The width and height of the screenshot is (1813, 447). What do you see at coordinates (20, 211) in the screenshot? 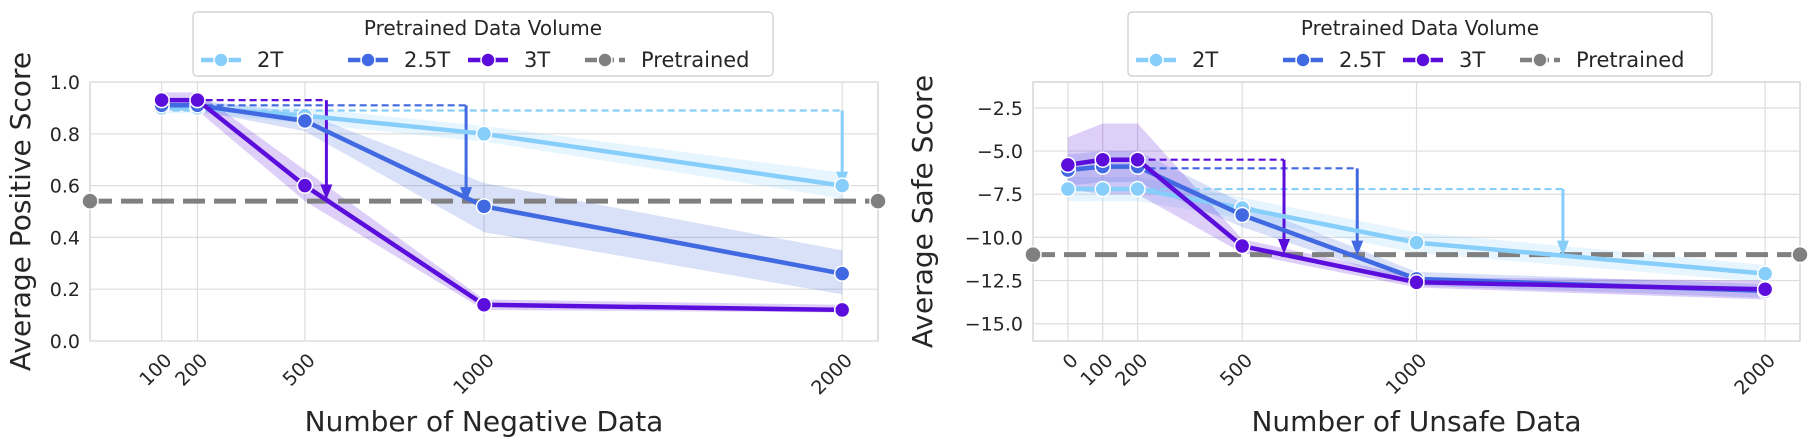
I see `y-axis-label: Average Positive Score` at bounding box center [20, 211].